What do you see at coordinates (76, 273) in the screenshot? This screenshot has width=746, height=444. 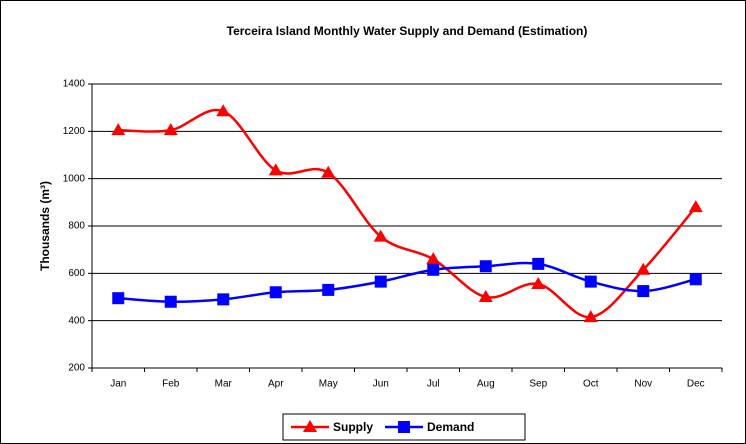 I see `y-tick-label: 600` at bounding box center [76, 273].